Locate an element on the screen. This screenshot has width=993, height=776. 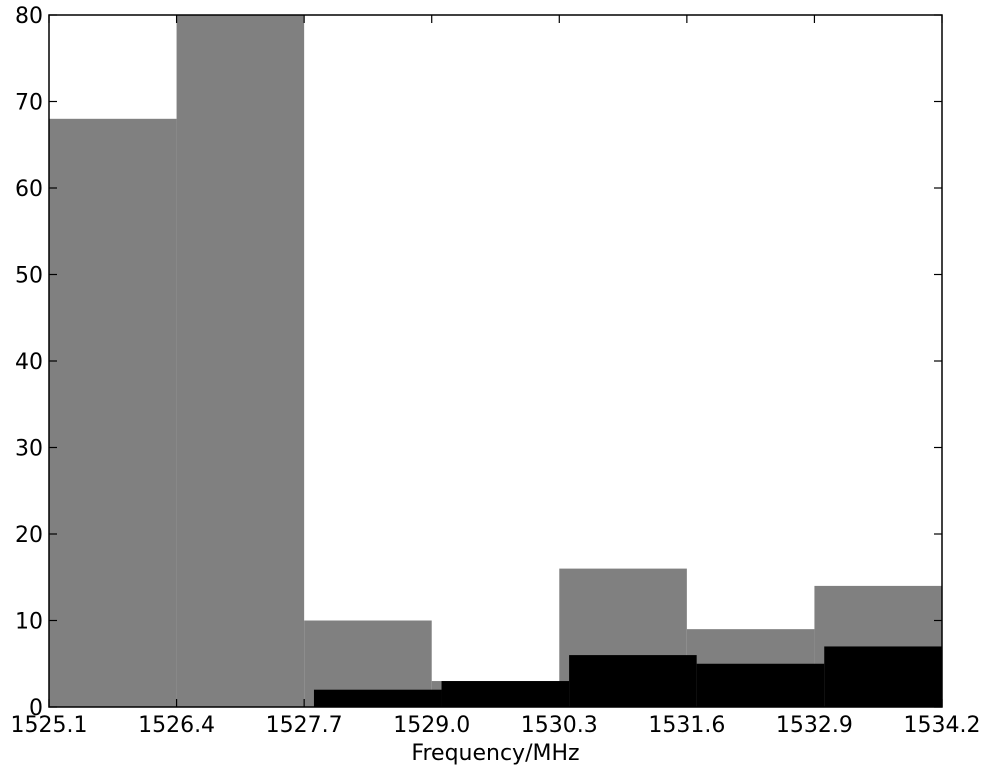
y-tick-label: 60 is located at coordinates (29, 189).